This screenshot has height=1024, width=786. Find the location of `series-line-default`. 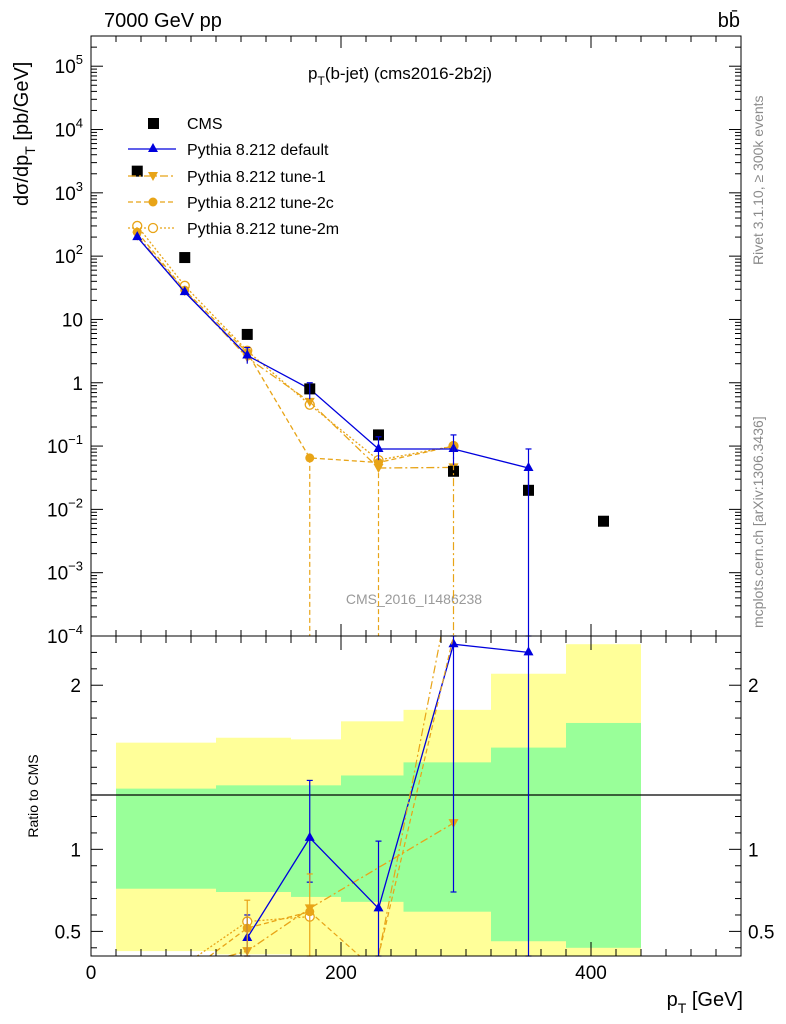

series-line-default is located at coordinates (332, 352).